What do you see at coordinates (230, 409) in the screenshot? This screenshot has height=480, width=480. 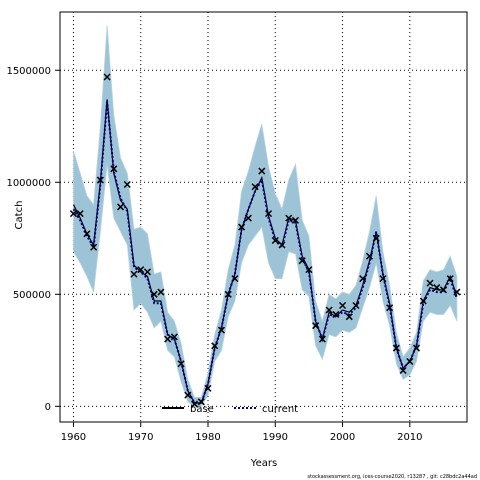 I see `legend: base current` at bounding box center [230, 409].